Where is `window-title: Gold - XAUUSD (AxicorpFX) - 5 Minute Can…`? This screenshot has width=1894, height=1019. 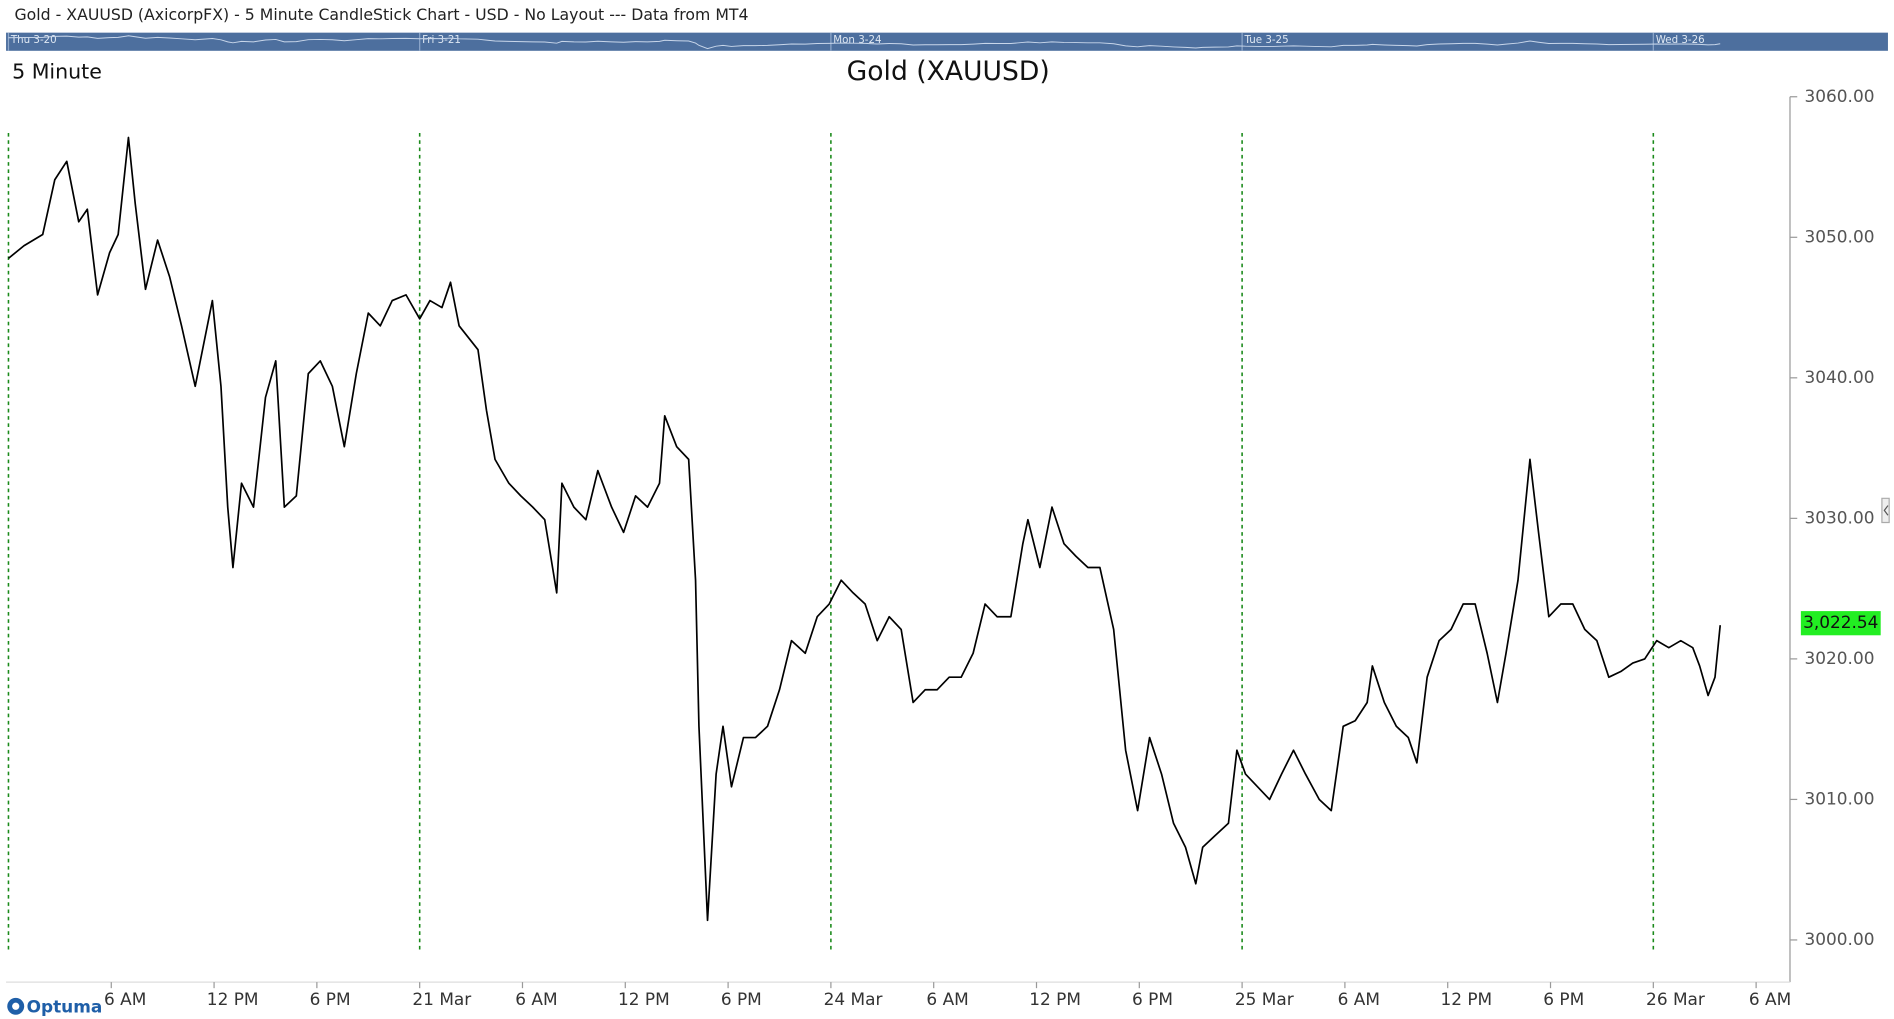
window-title: Gold - XAUUSD (AxicorpFX) - 5 Minute Can… is located at coordinates (382, 14).